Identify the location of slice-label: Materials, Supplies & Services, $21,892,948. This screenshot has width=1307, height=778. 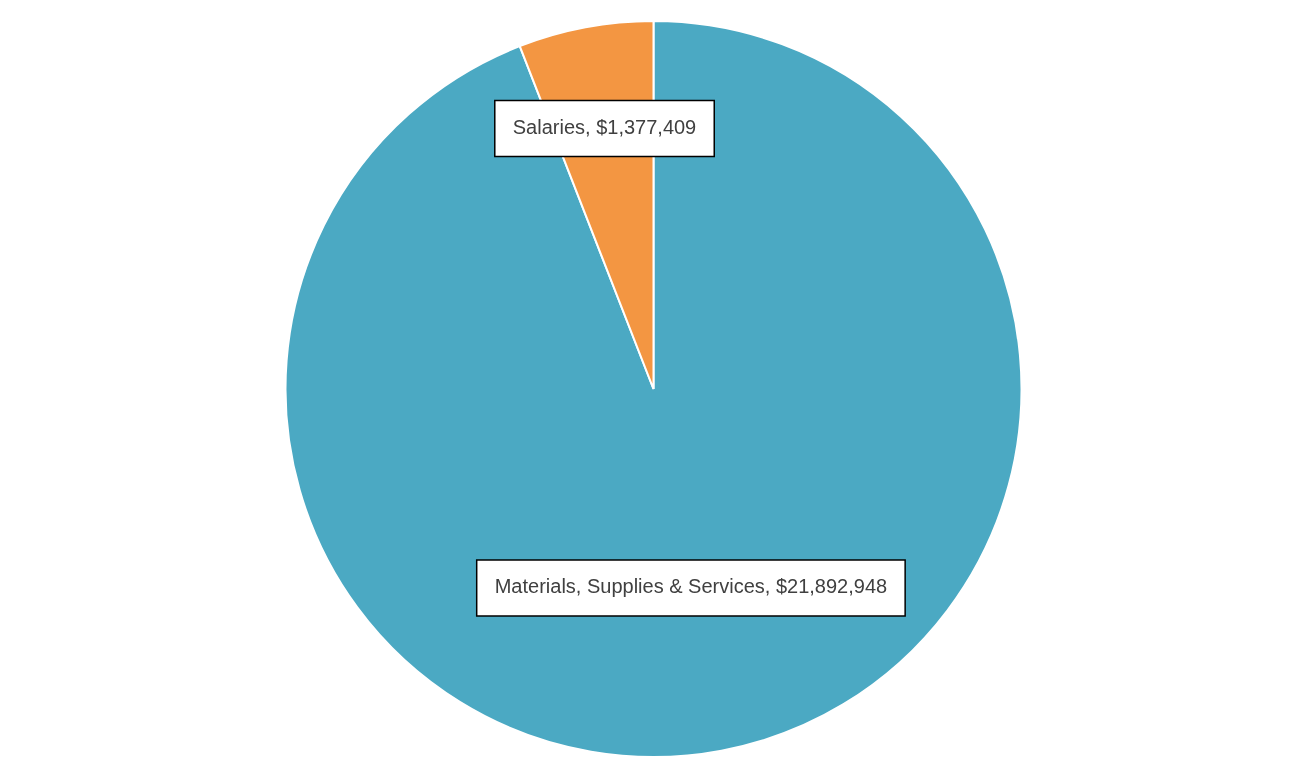
(691, 586).